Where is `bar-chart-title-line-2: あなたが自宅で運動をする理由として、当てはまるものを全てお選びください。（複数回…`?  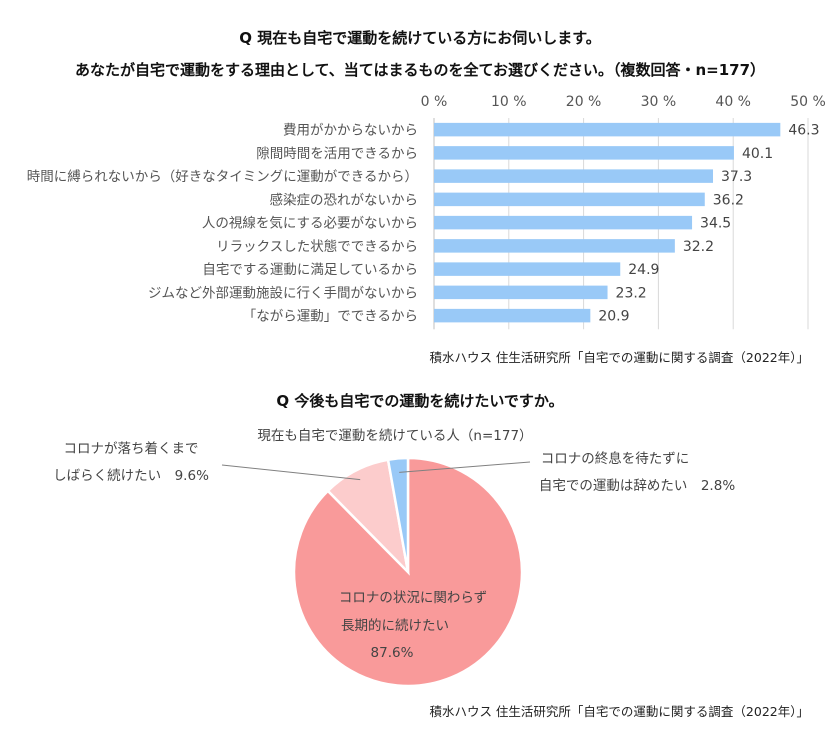
bar-chart-title-line-2: あなたが自宅で運動をする理由として、当てはまるものを全てお選びください。（複数回… is located at coordinates (420, 70).